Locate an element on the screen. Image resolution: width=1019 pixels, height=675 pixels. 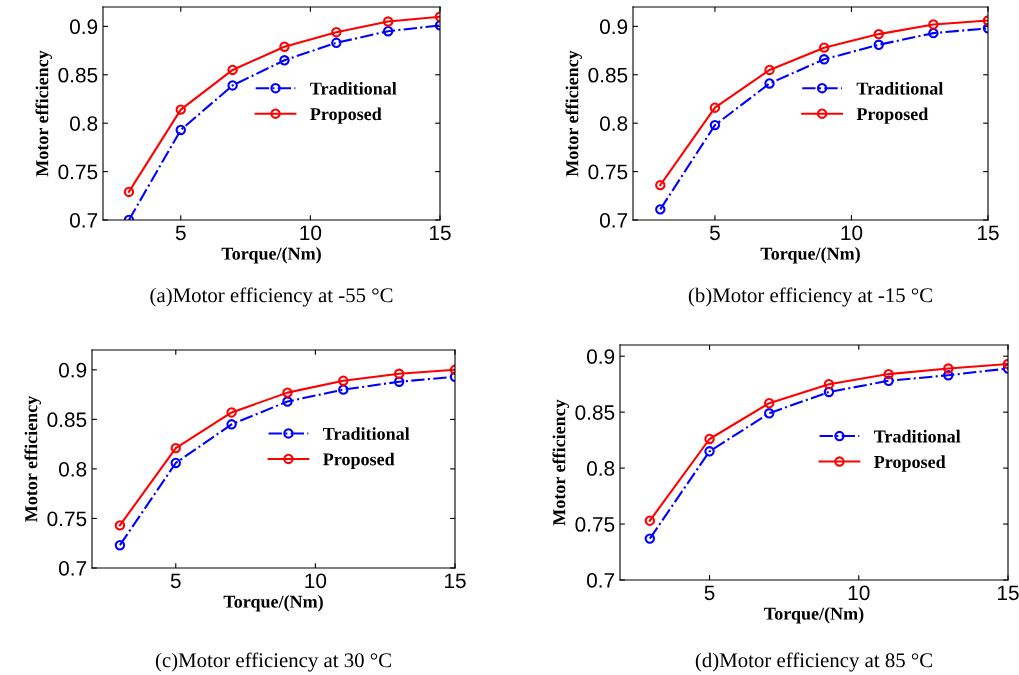
text: (c)Motor efficiency at 30 °C is located at coordinates (273, 662).